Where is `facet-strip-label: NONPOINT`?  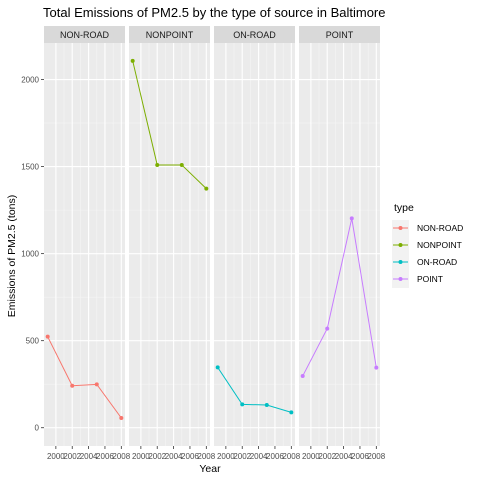
facet-strip-label: NONPOINT is located at coordinates (170, 35).